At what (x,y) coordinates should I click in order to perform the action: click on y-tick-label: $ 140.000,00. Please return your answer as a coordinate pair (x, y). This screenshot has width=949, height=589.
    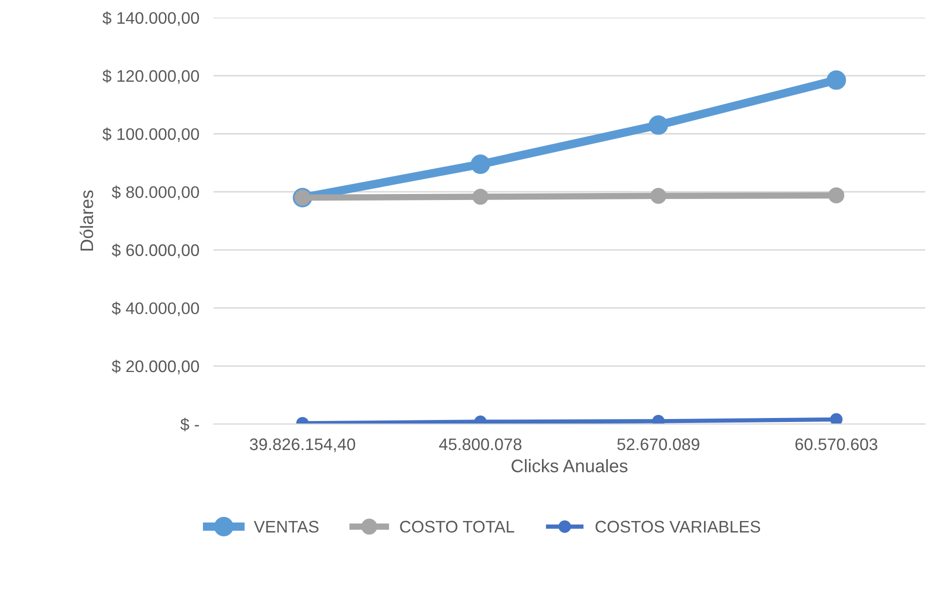
    Looking at the image, I should click on (150, 18).